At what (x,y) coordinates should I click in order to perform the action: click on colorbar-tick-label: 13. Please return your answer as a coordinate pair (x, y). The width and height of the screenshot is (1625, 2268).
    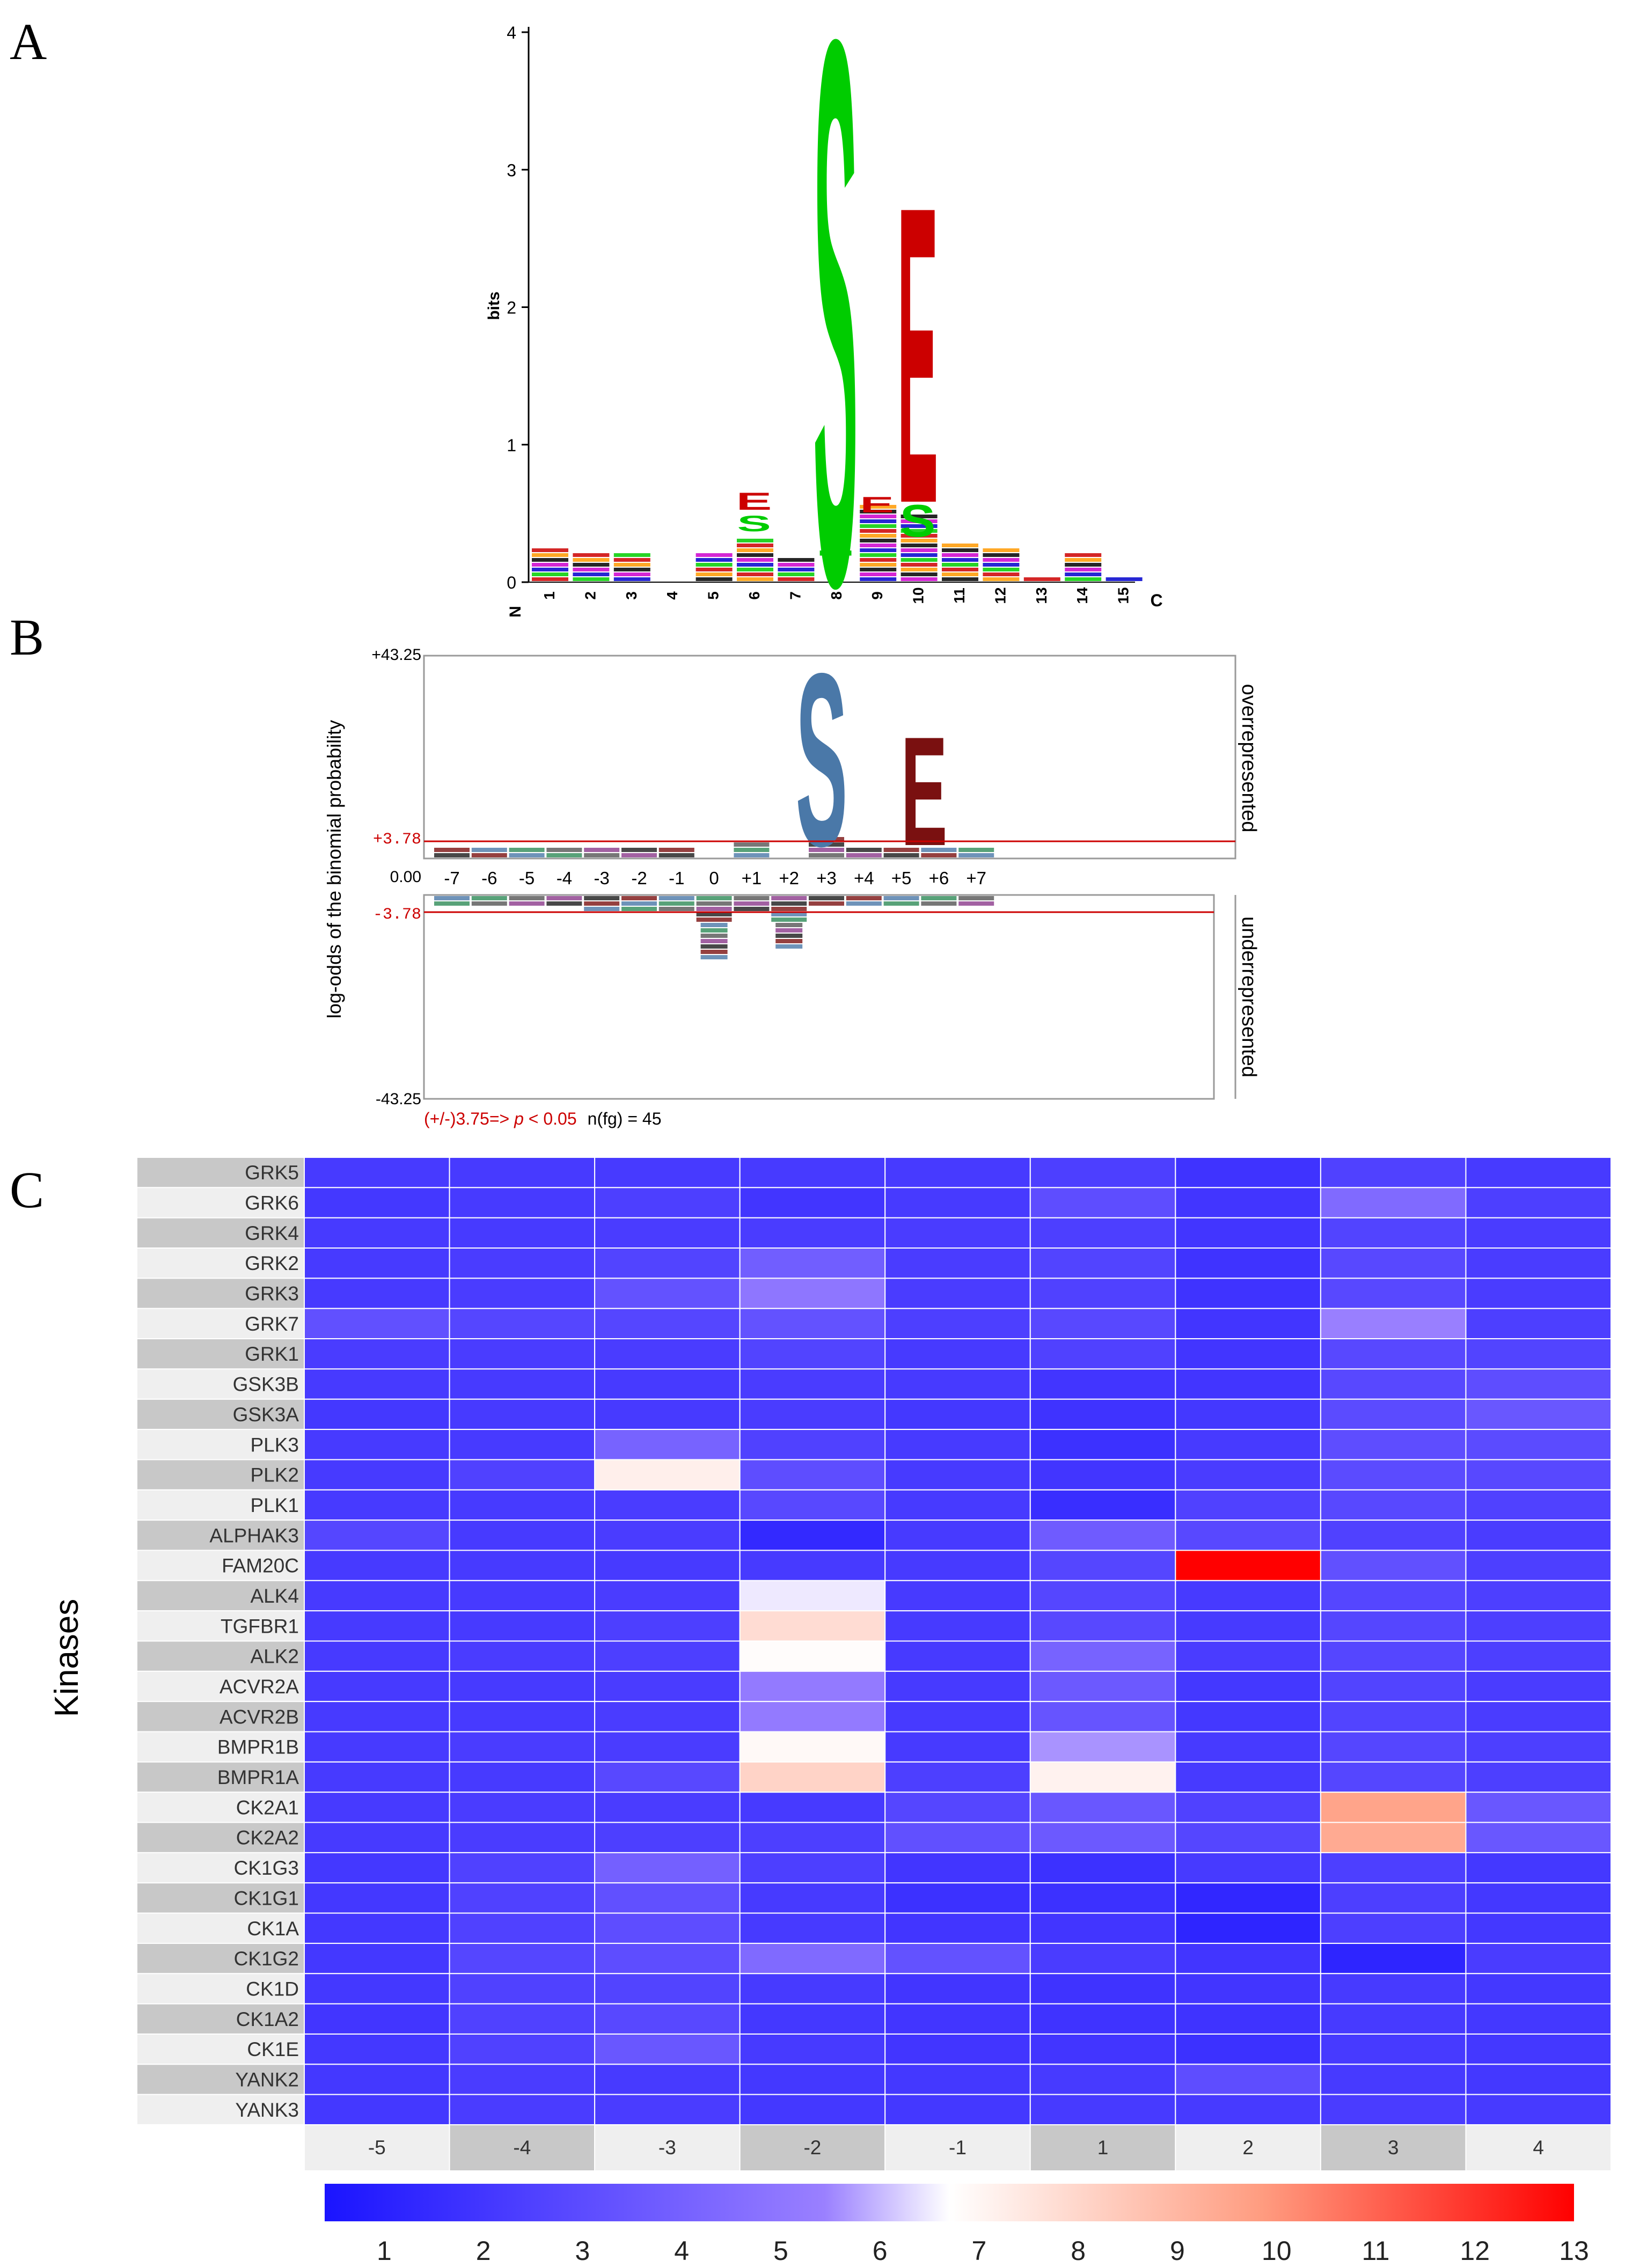
    Looking at the image, I should click on (1574, 2250).